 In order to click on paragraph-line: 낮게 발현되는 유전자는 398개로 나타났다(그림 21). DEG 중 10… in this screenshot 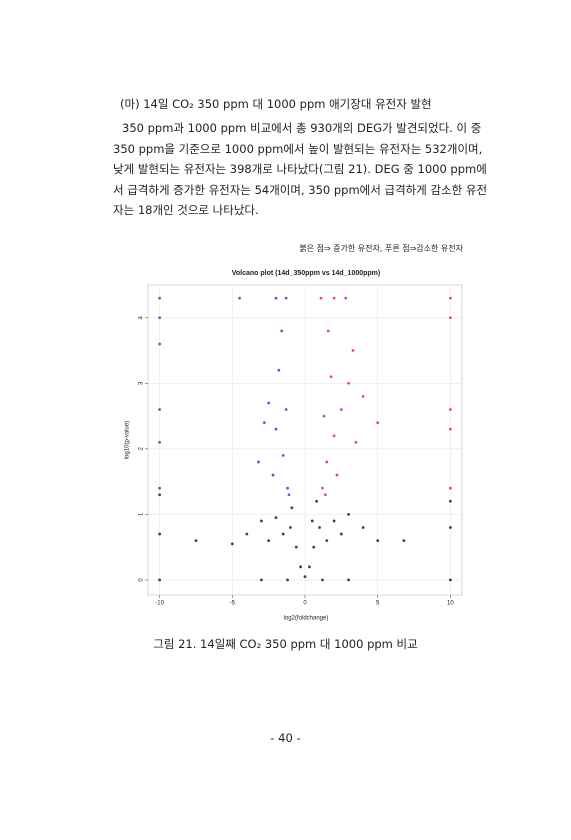, I will do `click(300, 169)`.